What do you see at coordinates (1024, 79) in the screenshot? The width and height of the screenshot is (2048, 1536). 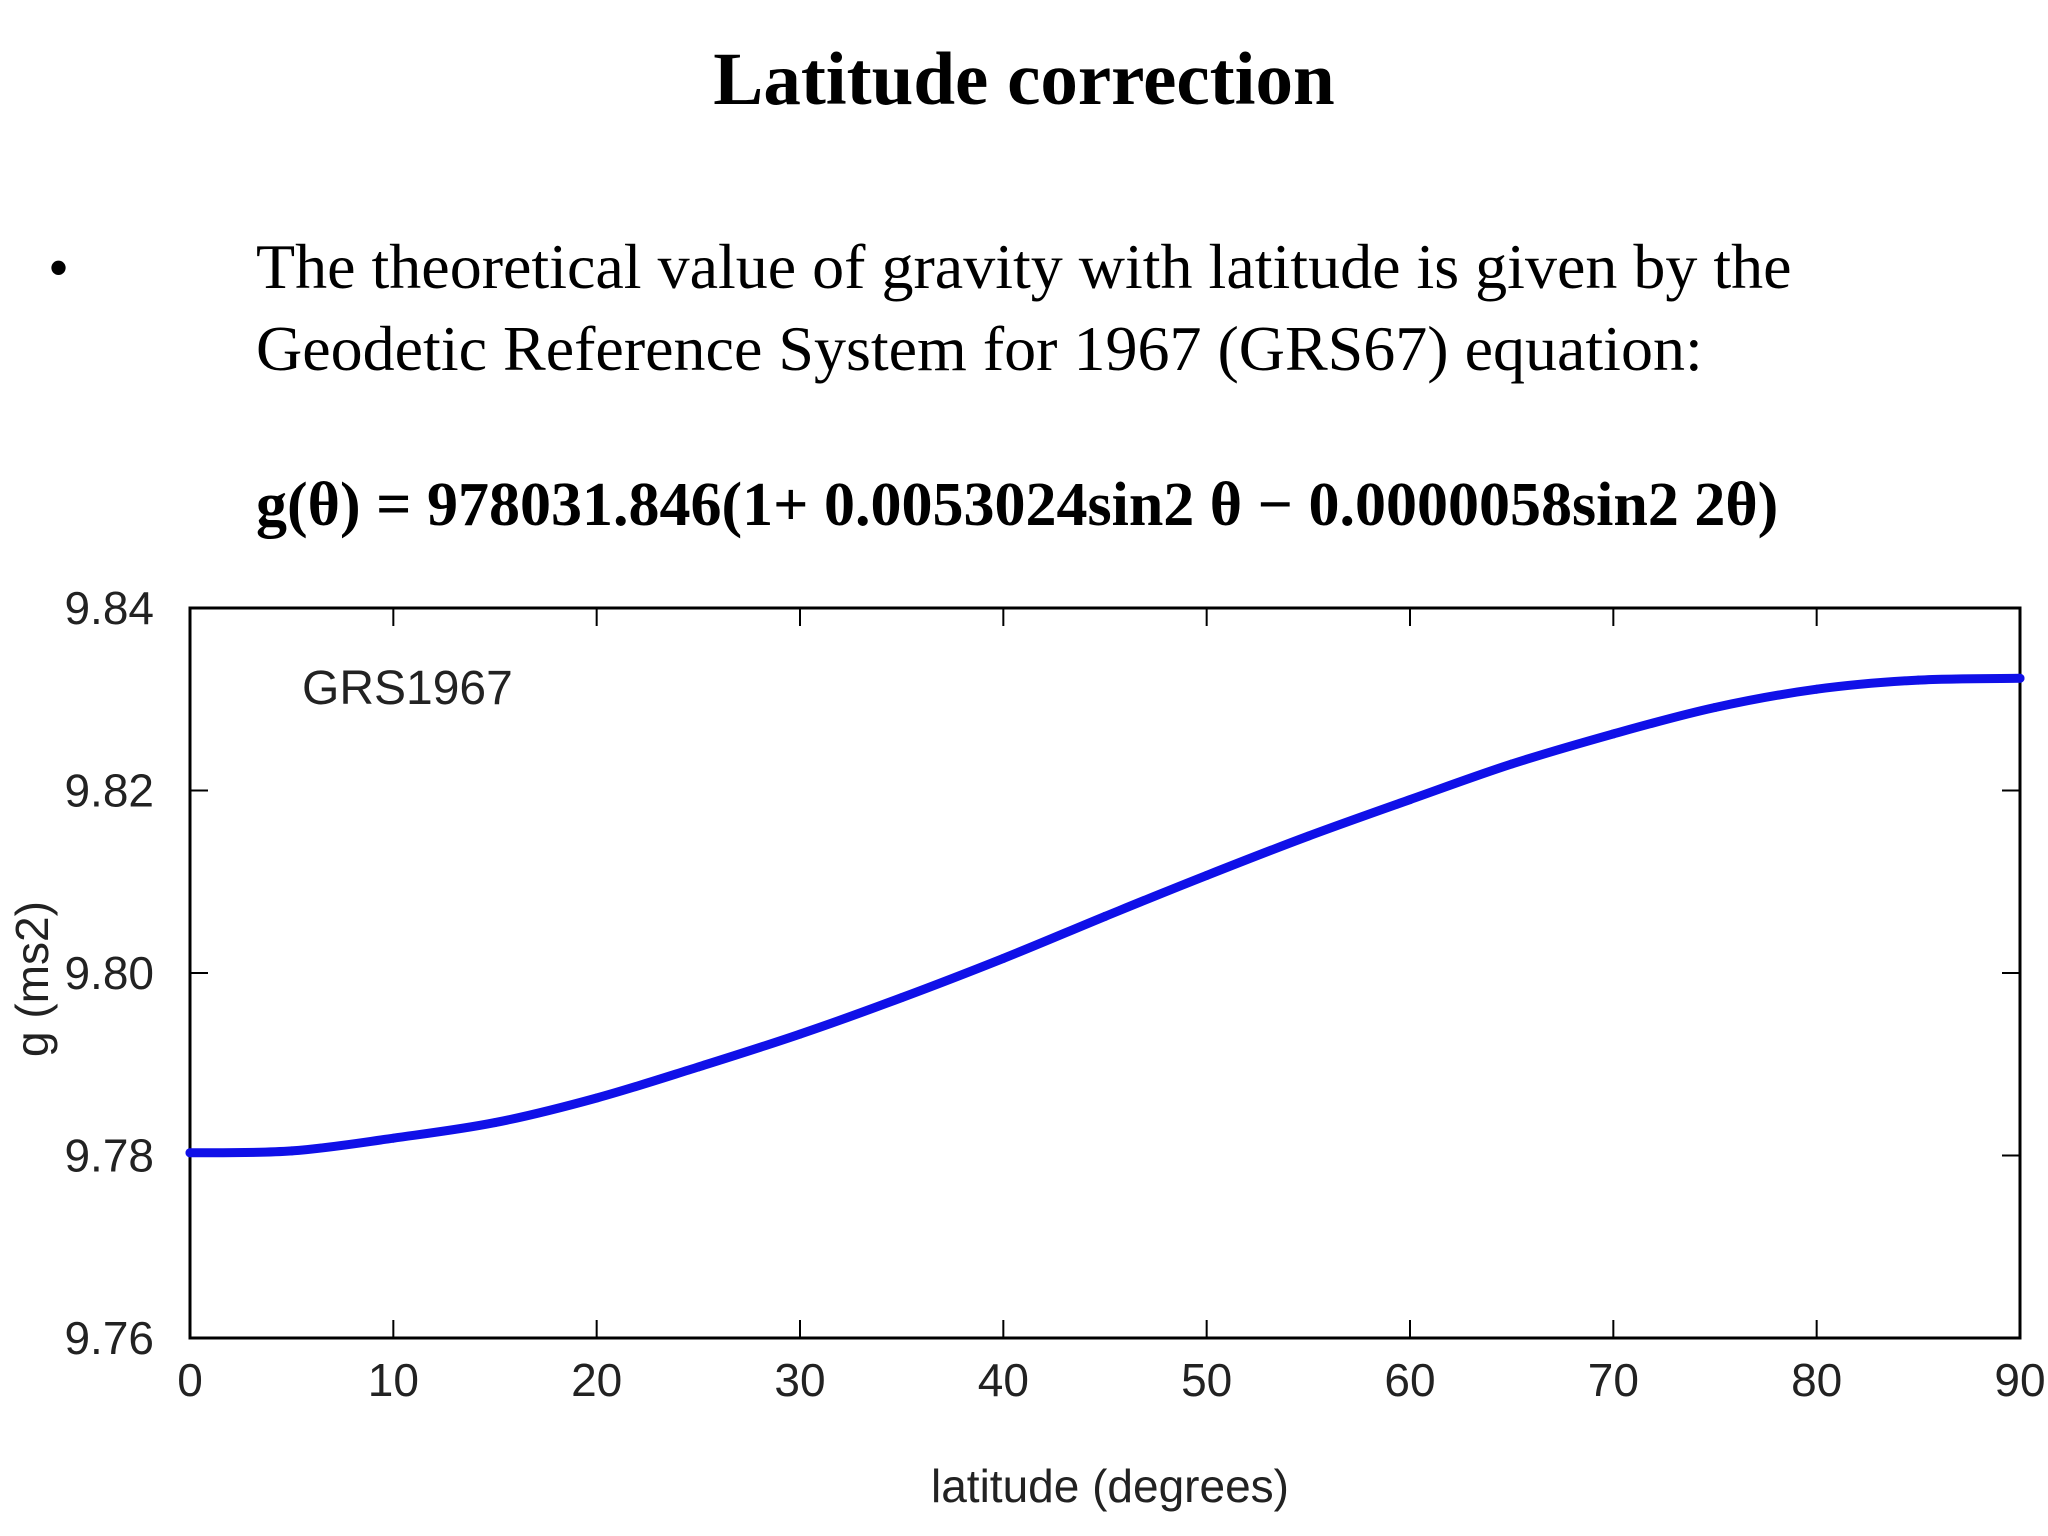 I see `slide-title: Latitude correction` at bounding box center [1024, 79].